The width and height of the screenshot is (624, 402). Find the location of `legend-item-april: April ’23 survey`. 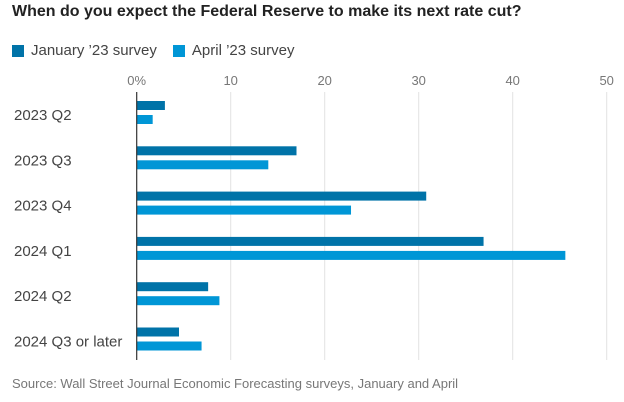

legend-item-april: April ’23 survey is located at coordinates (233, 50).